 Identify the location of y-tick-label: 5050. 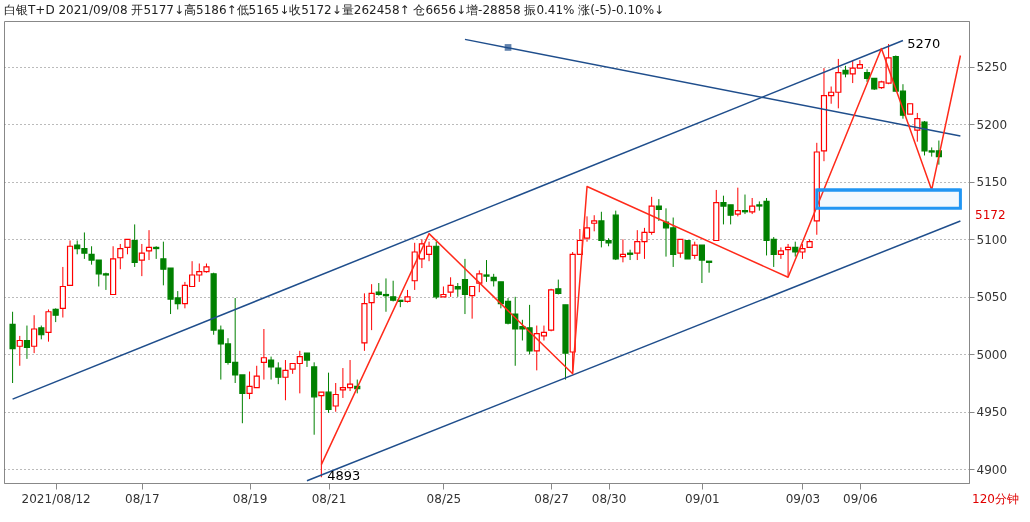
(992, 297).